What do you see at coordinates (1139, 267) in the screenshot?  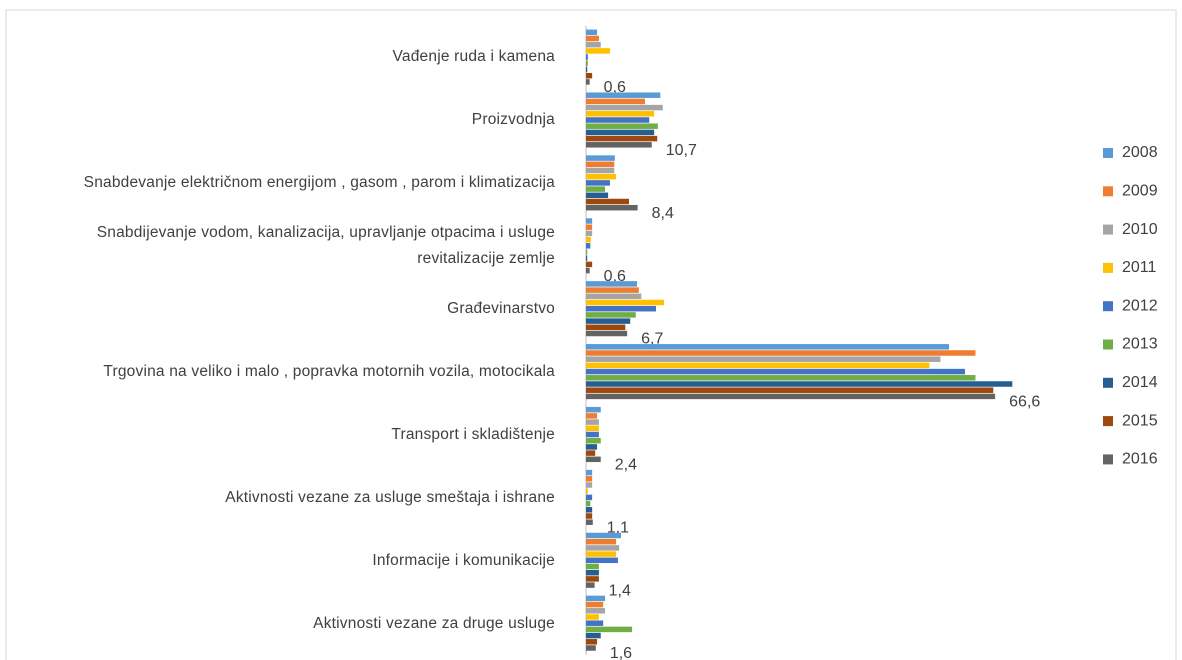 I see `legend-label: 2011` at bounding box center [1139, 267].